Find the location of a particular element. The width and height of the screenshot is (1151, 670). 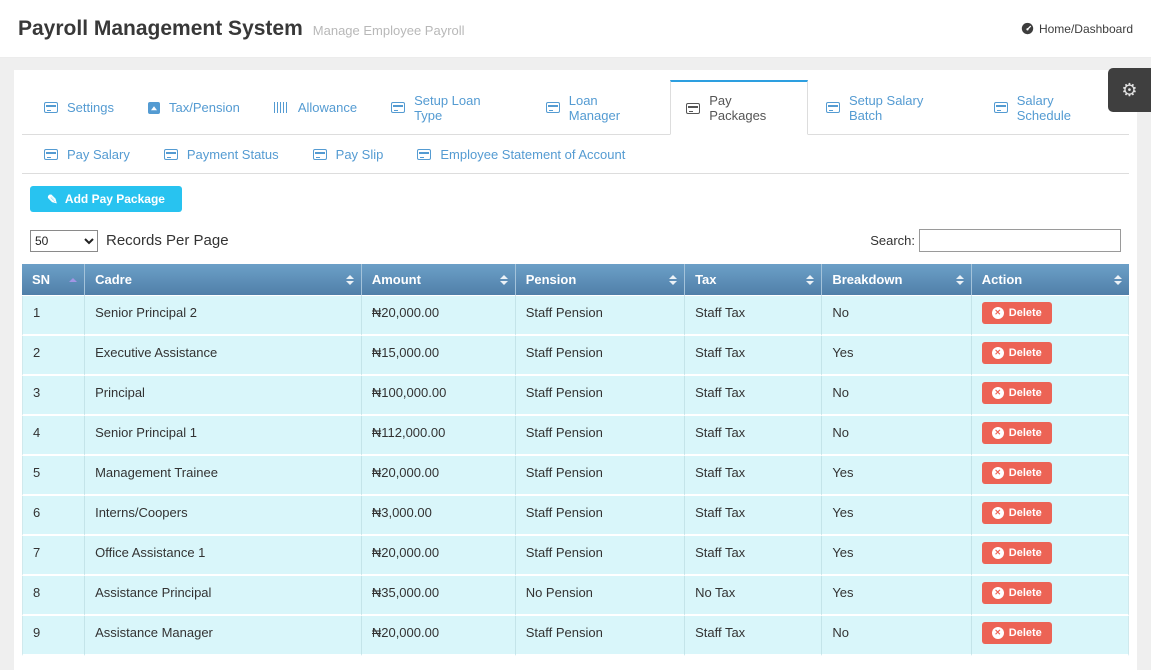

tab-loan-manager: Loan Manager is located at coordinates (599, 107).